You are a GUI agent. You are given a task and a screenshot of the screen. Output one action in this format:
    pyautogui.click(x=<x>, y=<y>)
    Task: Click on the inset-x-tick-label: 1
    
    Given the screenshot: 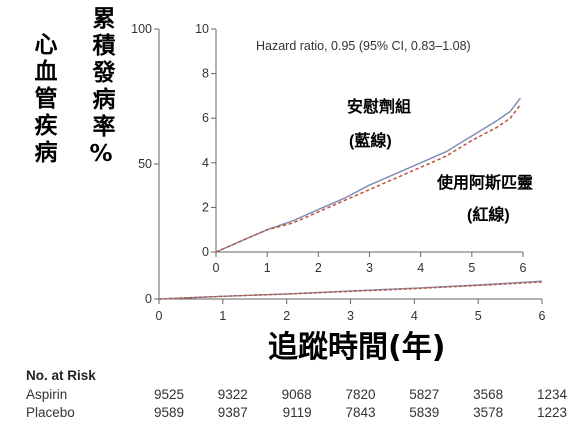 What is the action you would take?
    pyautogui.click(x=267, y=268)
    